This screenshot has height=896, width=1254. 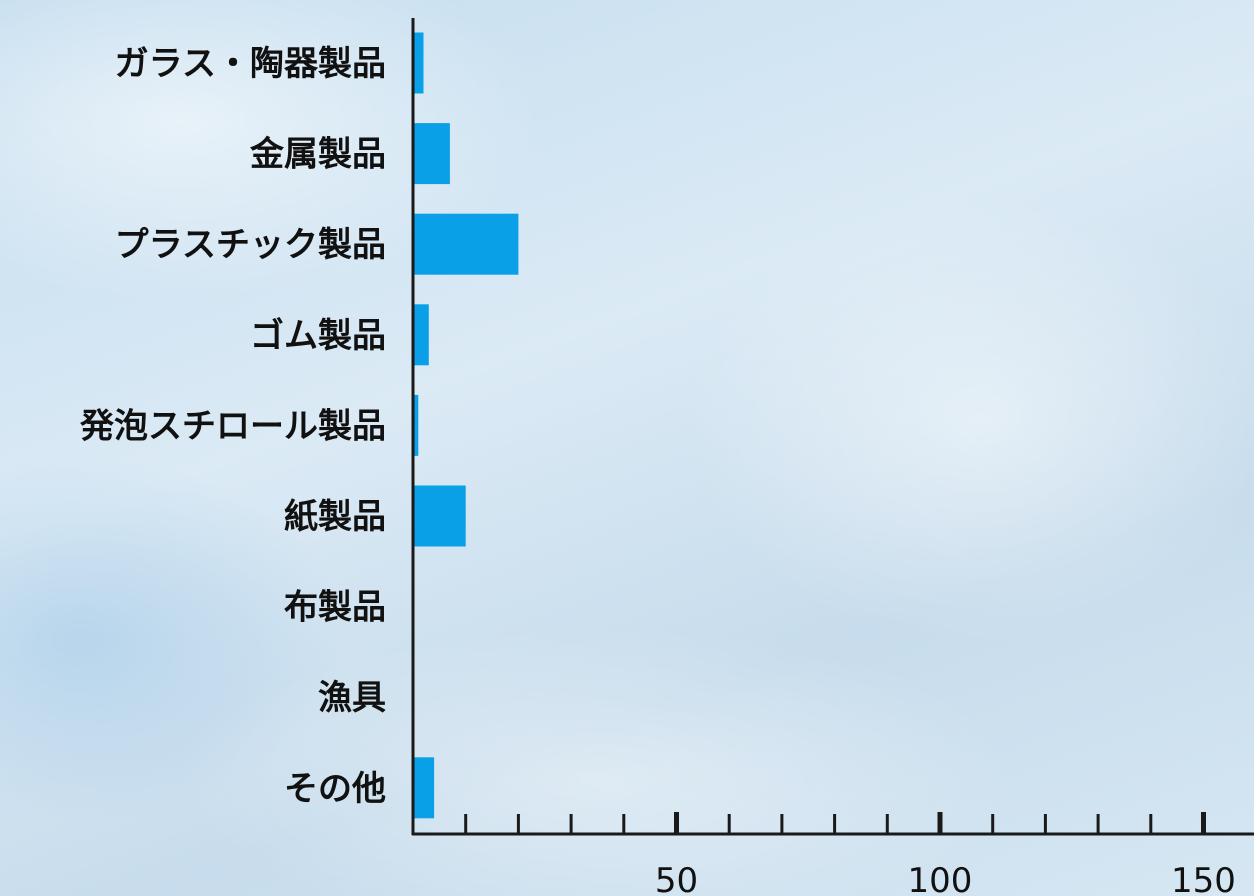 What do you see at coordinates (940, 878) in the screenshot?
I see `x-tick-label: 100` at bounding box center [940, 878].